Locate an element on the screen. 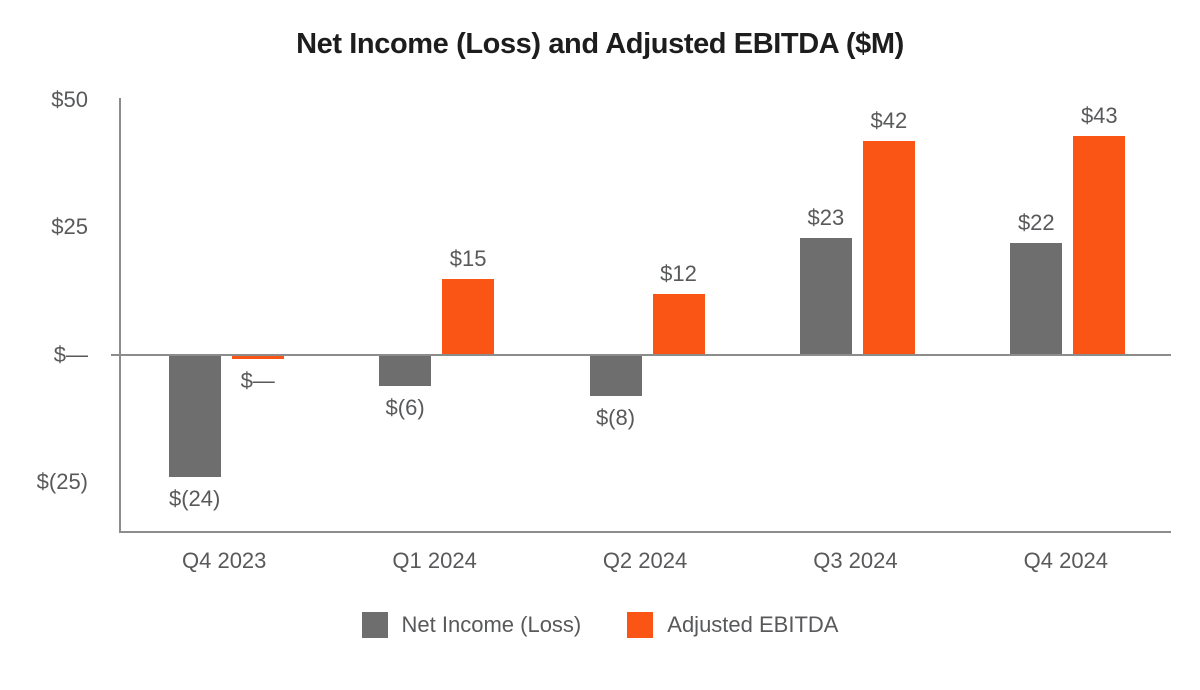  y-axis-tick-label-50: $50 is located at coordinates (69, 99).